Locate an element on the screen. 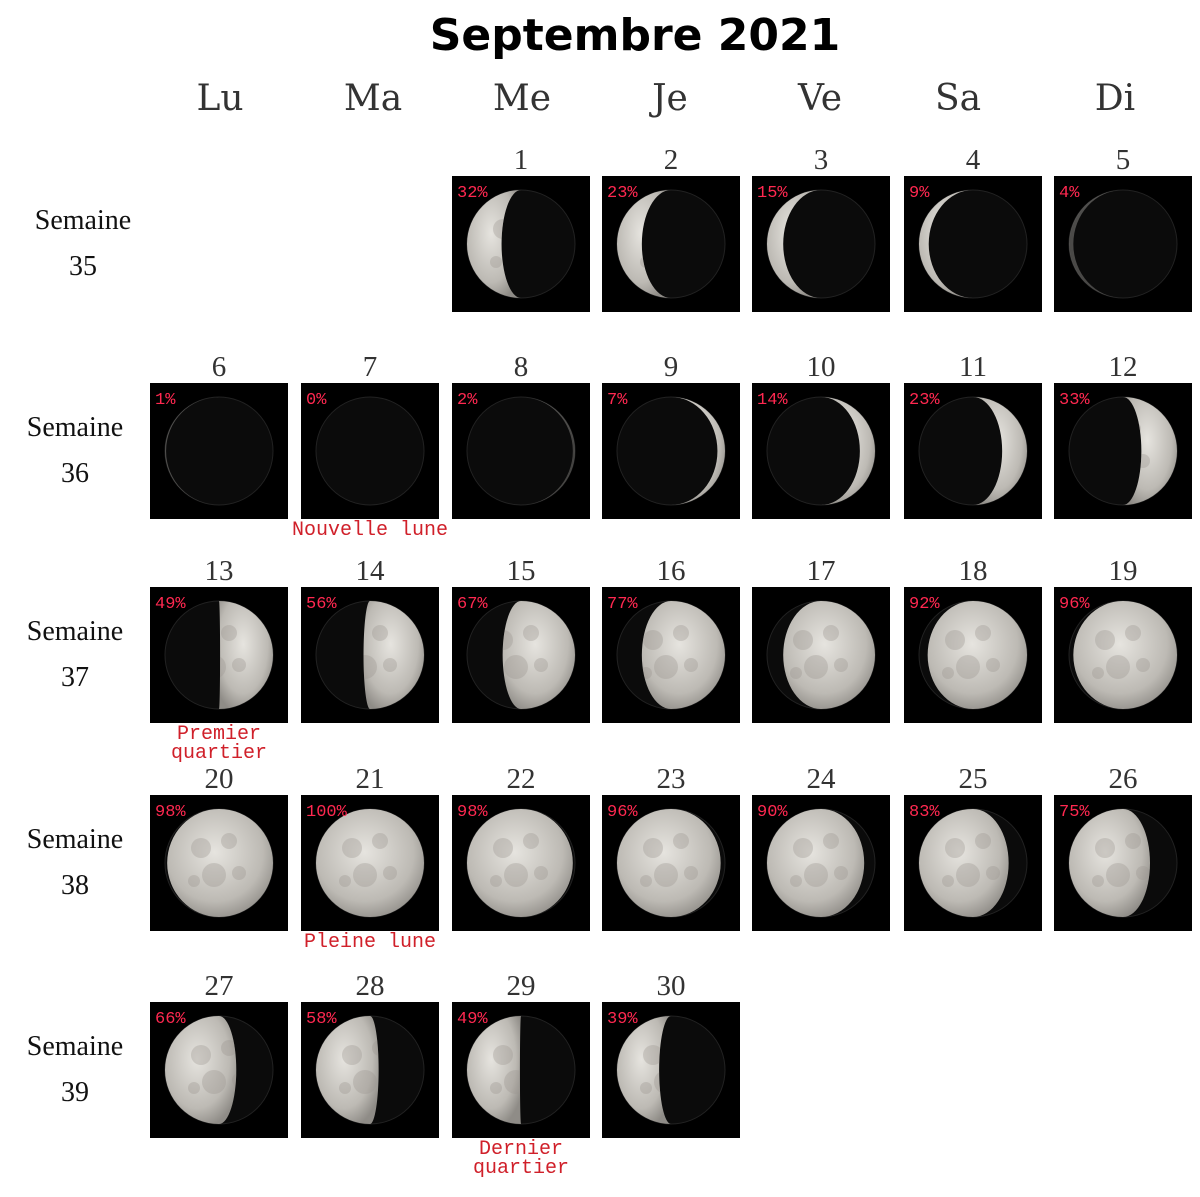 This screenshot has height=1197, width=1200. moon-cell: 75% is located at coordinates (1123, 863).